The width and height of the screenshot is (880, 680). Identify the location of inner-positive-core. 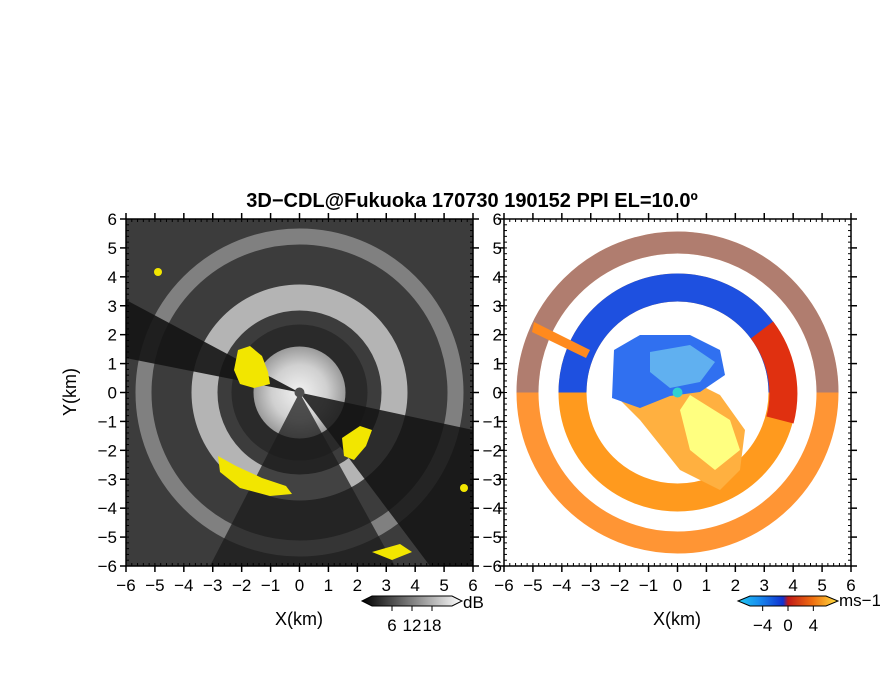
(710, 432).